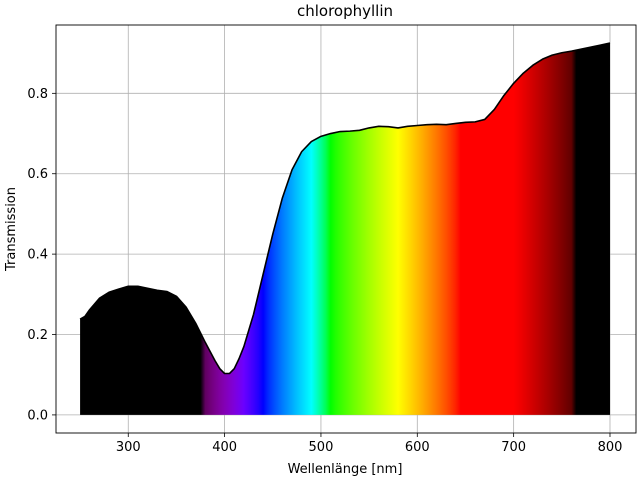 The image size is (640, 480). I want to click on y-axis-label: Transmission, so click(11, 229).